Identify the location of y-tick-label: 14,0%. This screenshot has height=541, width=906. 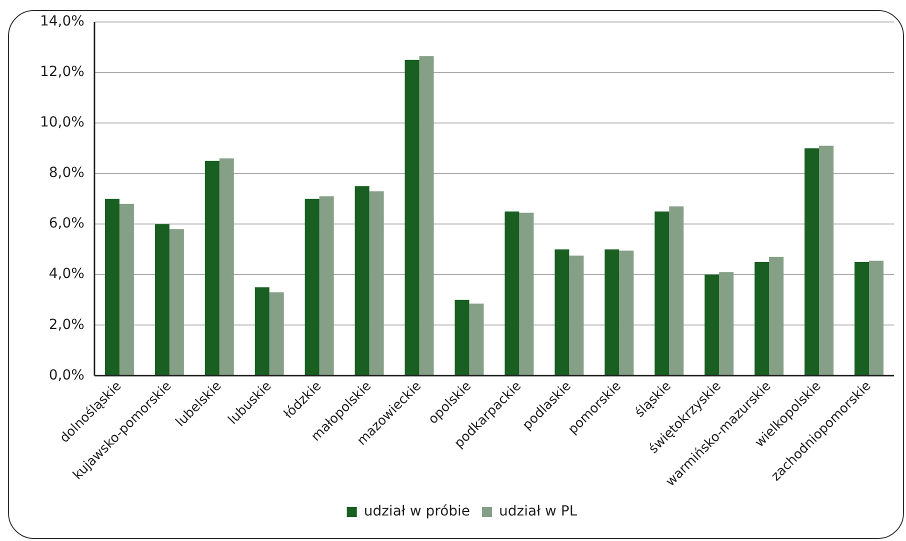
(62, 22).